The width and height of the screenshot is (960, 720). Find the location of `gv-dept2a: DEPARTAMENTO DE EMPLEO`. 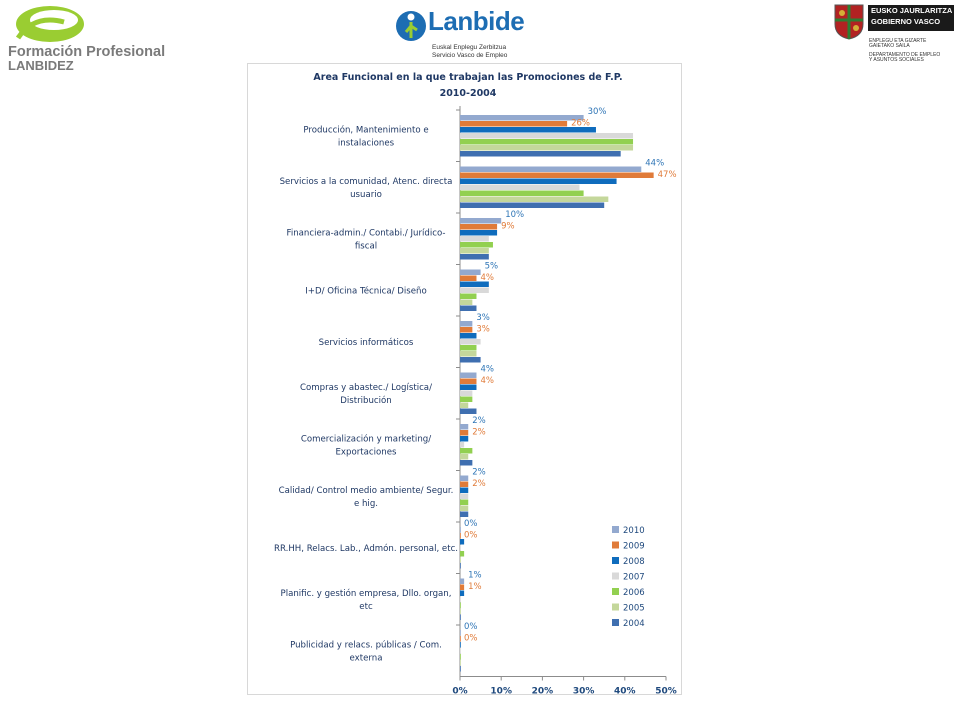

gv-dept2a: DEPARTAMENTO DE EMPLEO is located at coordinates (905, 55).